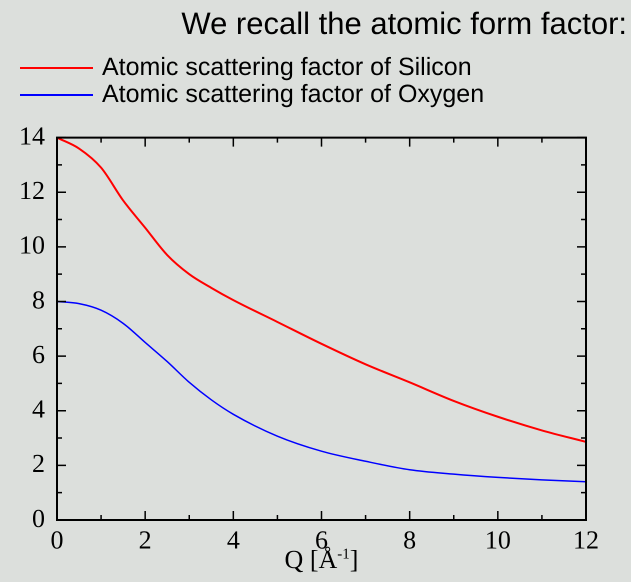 The image size is (631, 582). Describe the element at coordinates (404, 24) in the screenshot. I see `chart-title: We recall the atomic form factor:` at that location.